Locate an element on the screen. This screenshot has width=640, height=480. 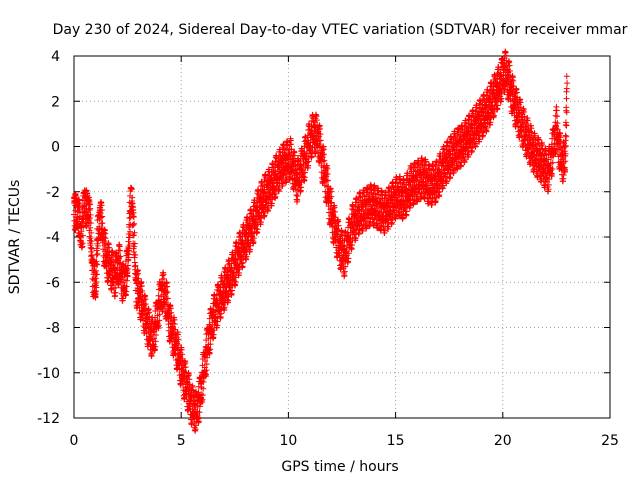
y-tick-label: -10 is located at coordinates (48, 374).